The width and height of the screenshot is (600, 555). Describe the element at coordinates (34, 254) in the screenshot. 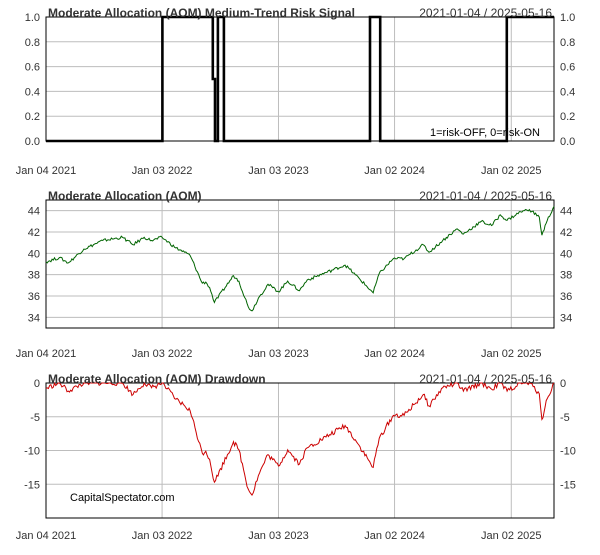

I see `price-y-tick-label-left: 40` at that location.